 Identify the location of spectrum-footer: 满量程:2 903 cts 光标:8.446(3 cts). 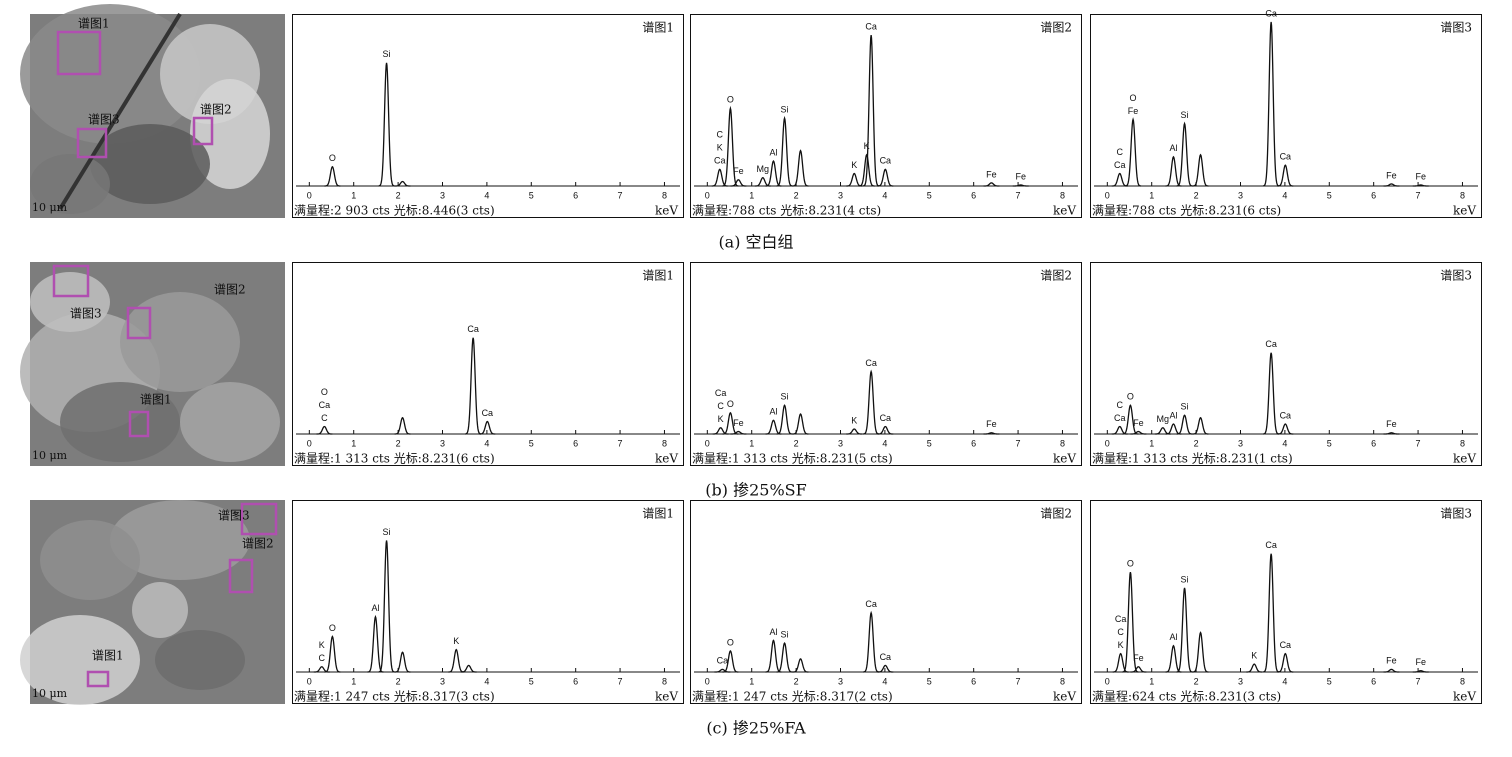
(394, 210).